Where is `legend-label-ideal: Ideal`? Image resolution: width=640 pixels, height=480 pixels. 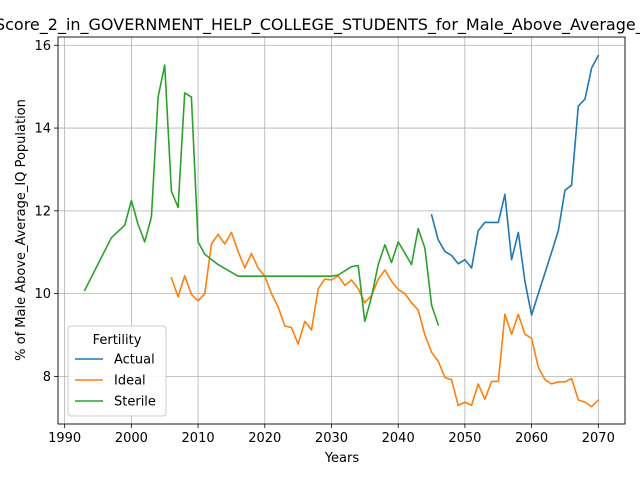
legend-label-ideal: Ideal is located at coordinates (130, 381).